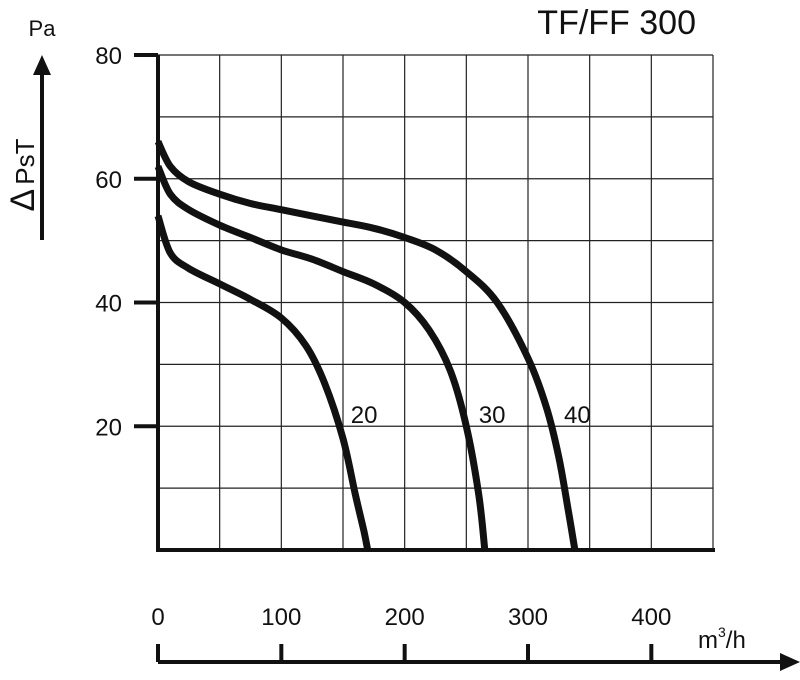 The height and width of the screenshot is (680, 800). What do you see at coordinates (108, 180) in the screenshot?
I see `y-tick-label: 60` at bounding box center [108, 180].